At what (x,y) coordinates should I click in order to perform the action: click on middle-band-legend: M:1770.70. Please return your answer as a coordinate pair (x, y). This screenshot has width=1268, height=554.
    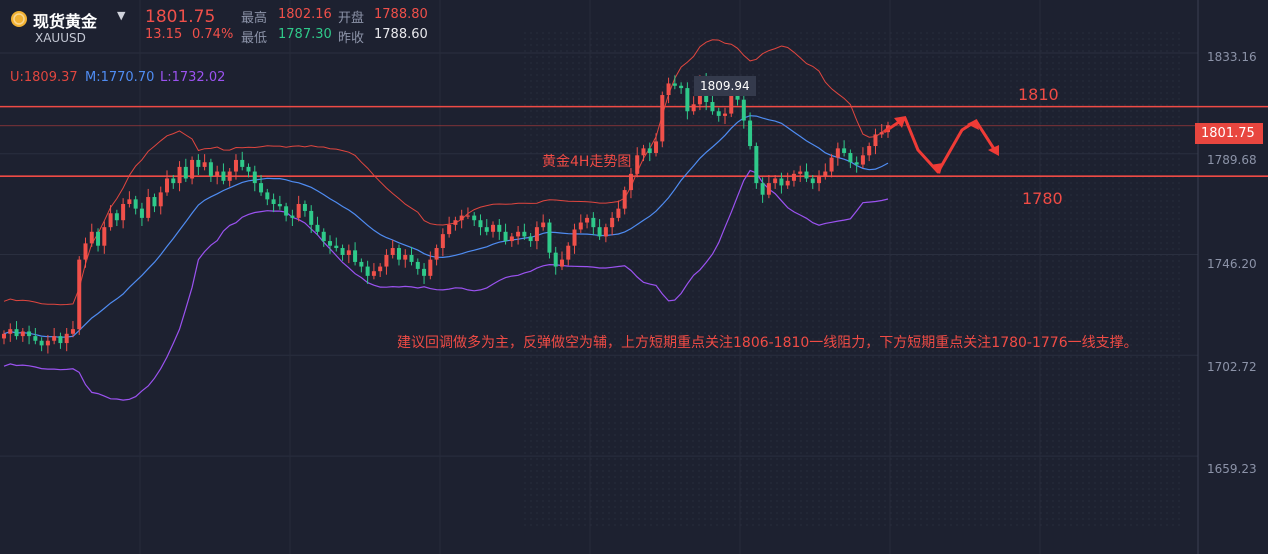
    Looking at the image, I should click on (120, 77).